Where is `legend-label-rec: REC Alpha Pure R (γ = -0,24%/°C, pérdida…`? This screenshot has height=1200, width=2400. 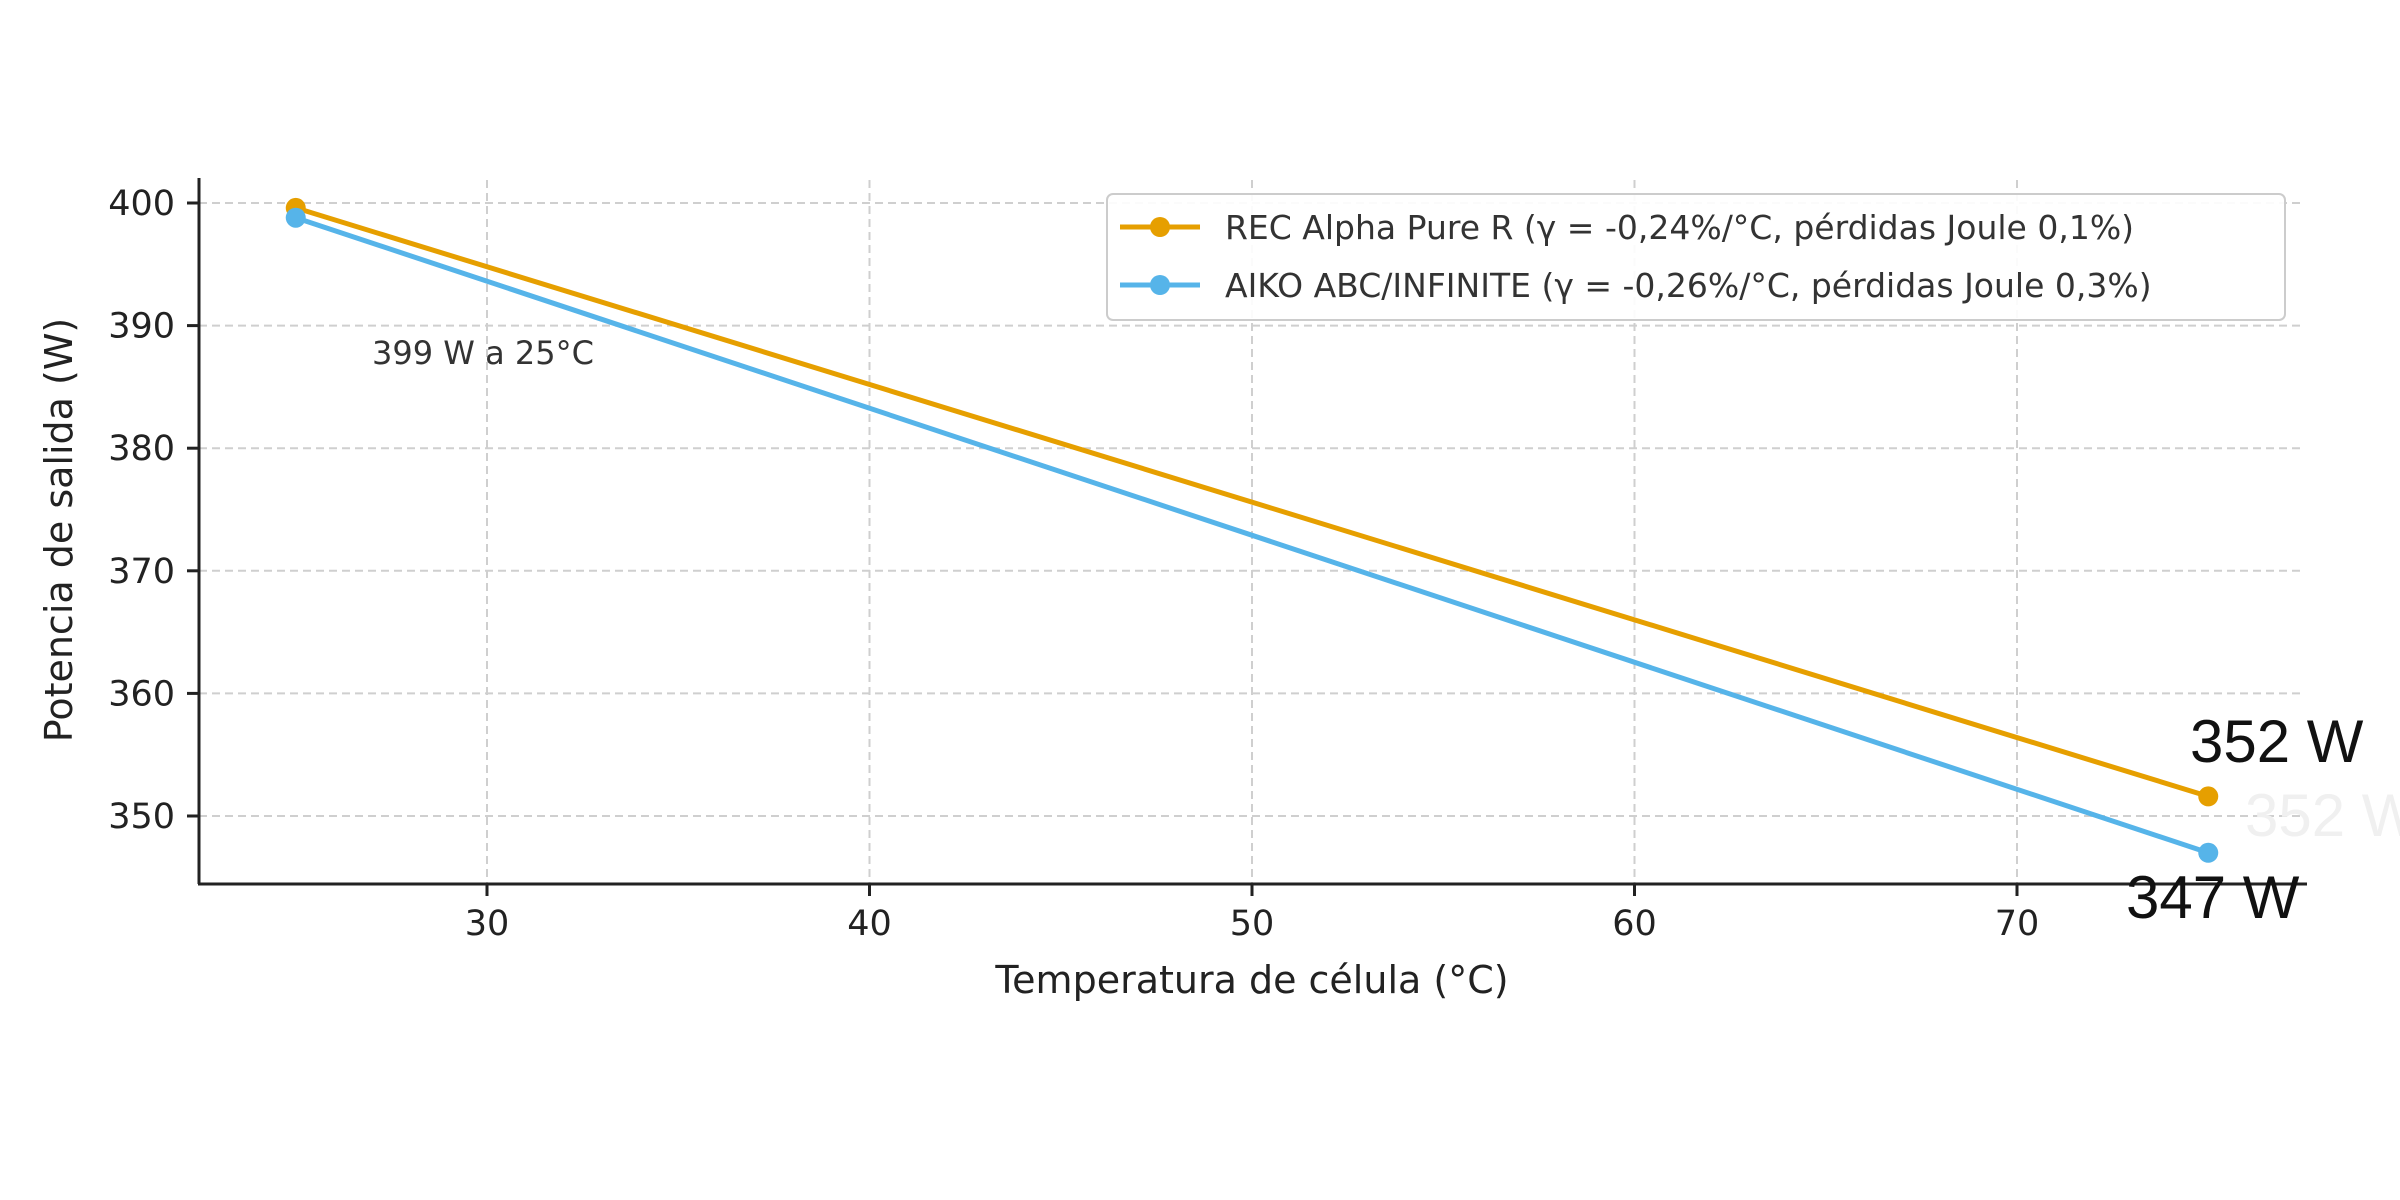 legend-label-rec: REC Alpha Pure R (γ = -0,24%/°C, pérdida… is located at coordinates (1679, 227).